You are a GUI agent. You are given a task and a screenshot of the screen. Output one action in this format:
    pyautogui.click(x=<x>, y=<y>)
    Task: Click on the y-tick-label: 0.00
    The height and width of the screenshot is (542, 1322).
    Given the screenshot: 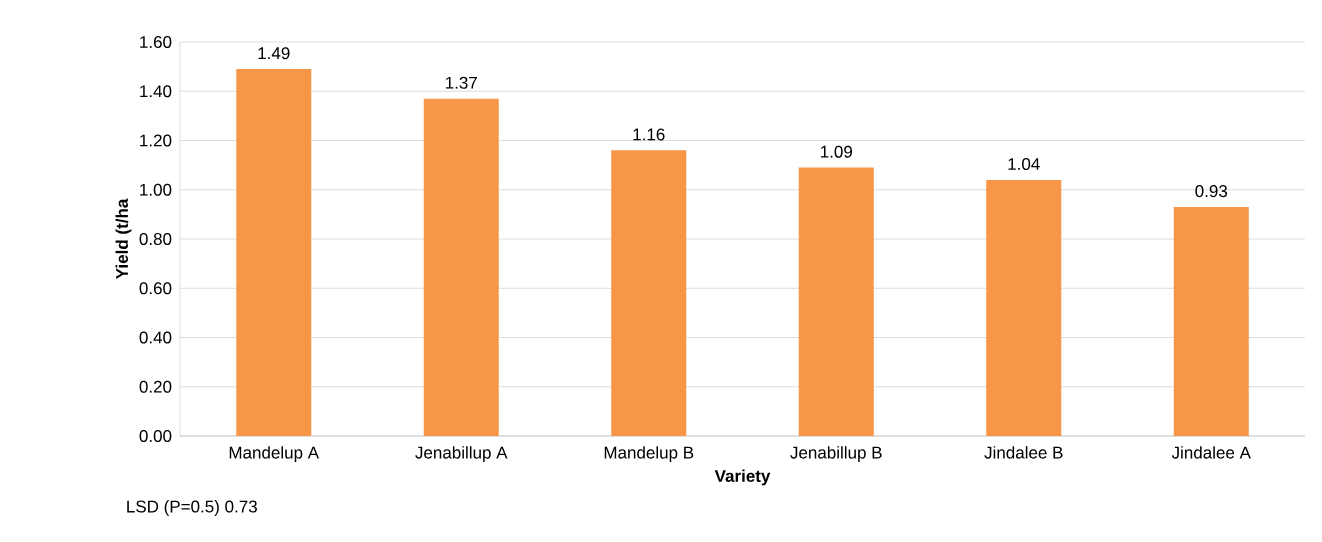 What is the action you would take?
    pyautogui.click(x=155, y=436)
    